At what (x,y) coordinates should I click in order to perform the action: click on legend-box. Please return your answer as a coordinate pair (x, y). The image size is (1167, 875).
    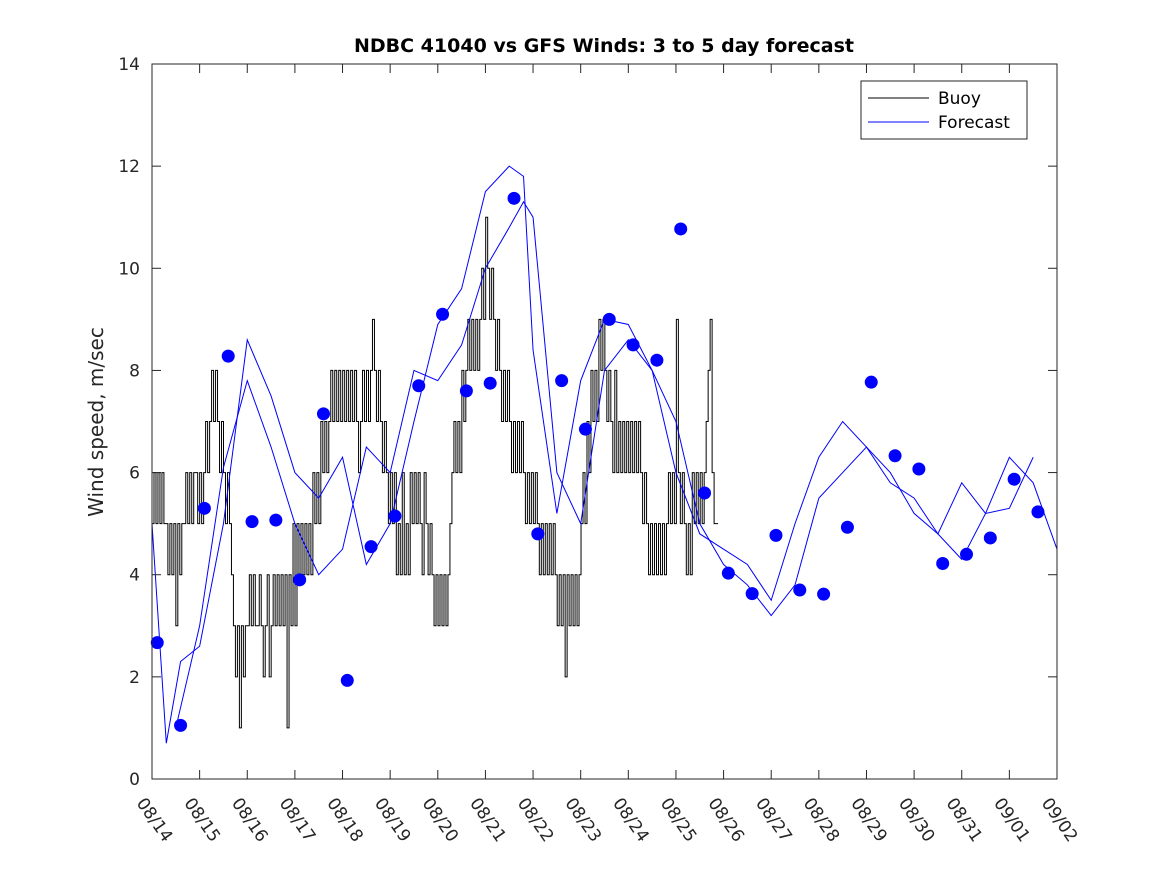
    Looking at the image, I should click on (944, 110).